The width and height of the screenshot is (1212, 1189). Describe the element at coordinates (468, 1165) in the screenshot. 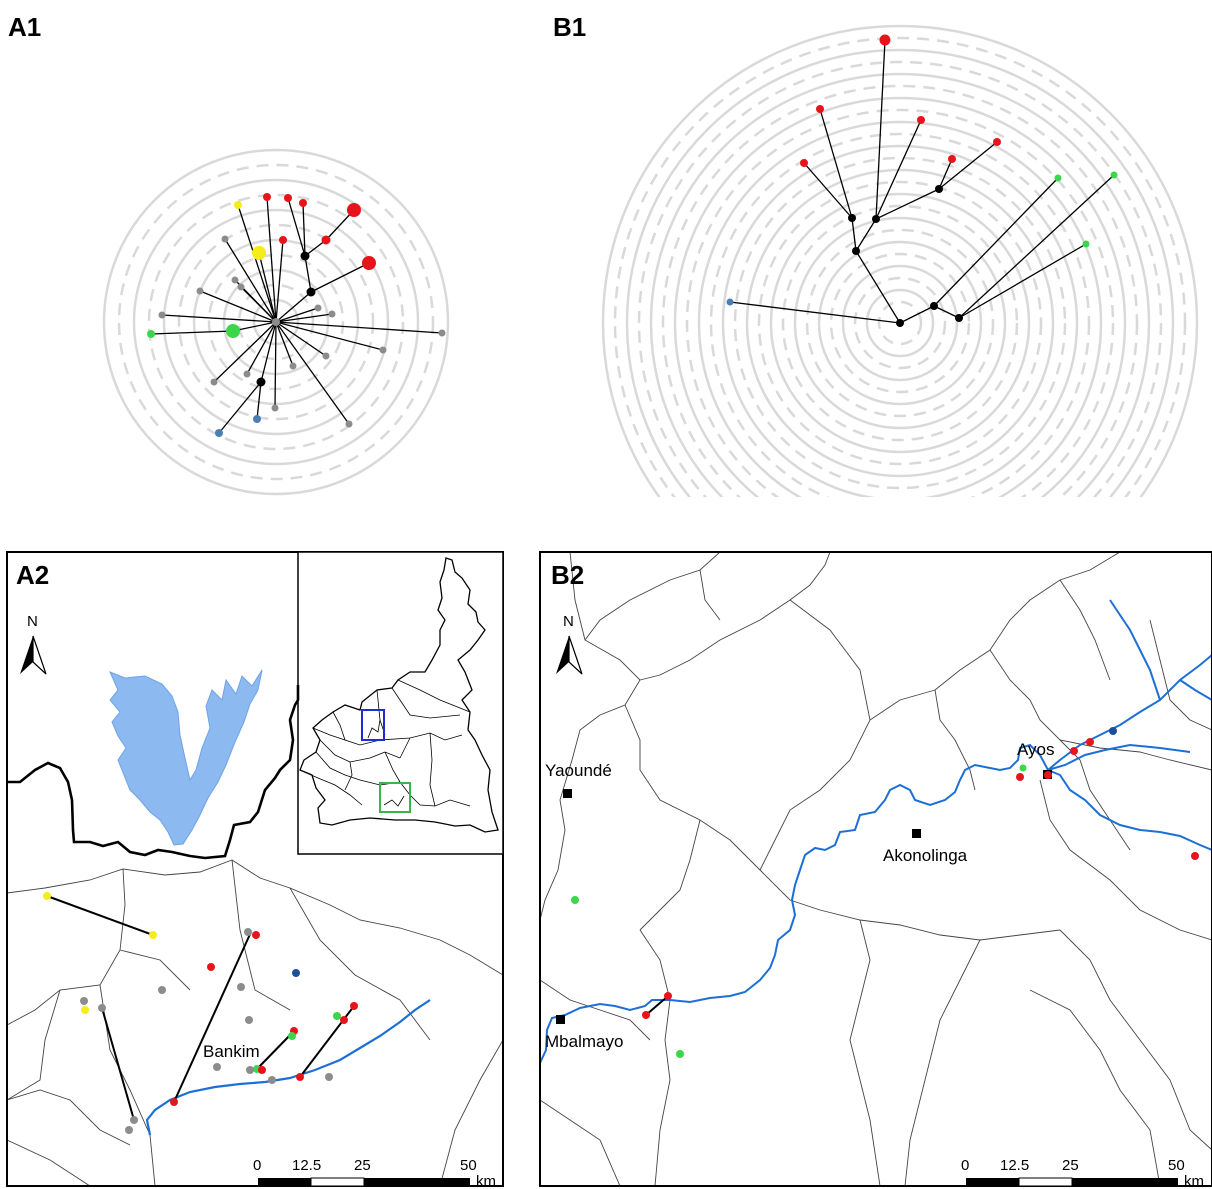

I see `scale-t3: 50` at that location.